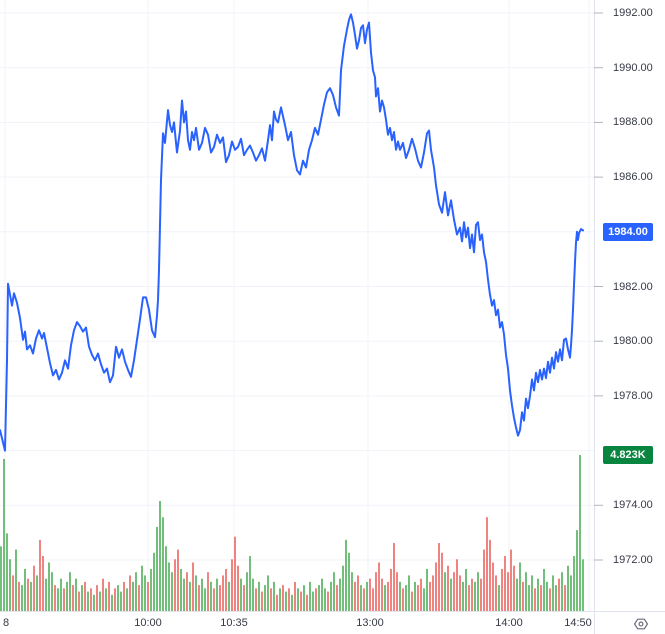 The width and height of the screenshot is (665, 634). I want to click on price-axis-label: 1986.00, so click(633, 177).